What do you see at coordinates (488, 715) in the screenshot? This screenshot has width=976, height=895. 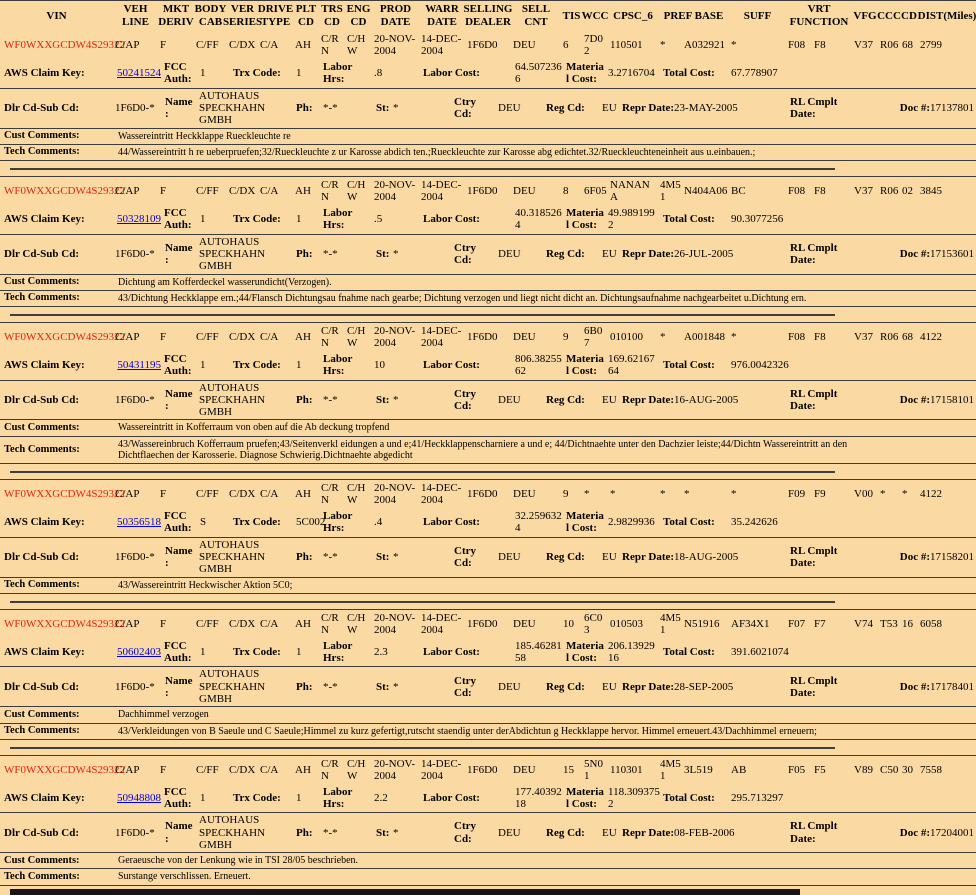 I see `cust-comments-row: Cust Comments: Dachhimmel verzogen` at bounding box center [488, 715].